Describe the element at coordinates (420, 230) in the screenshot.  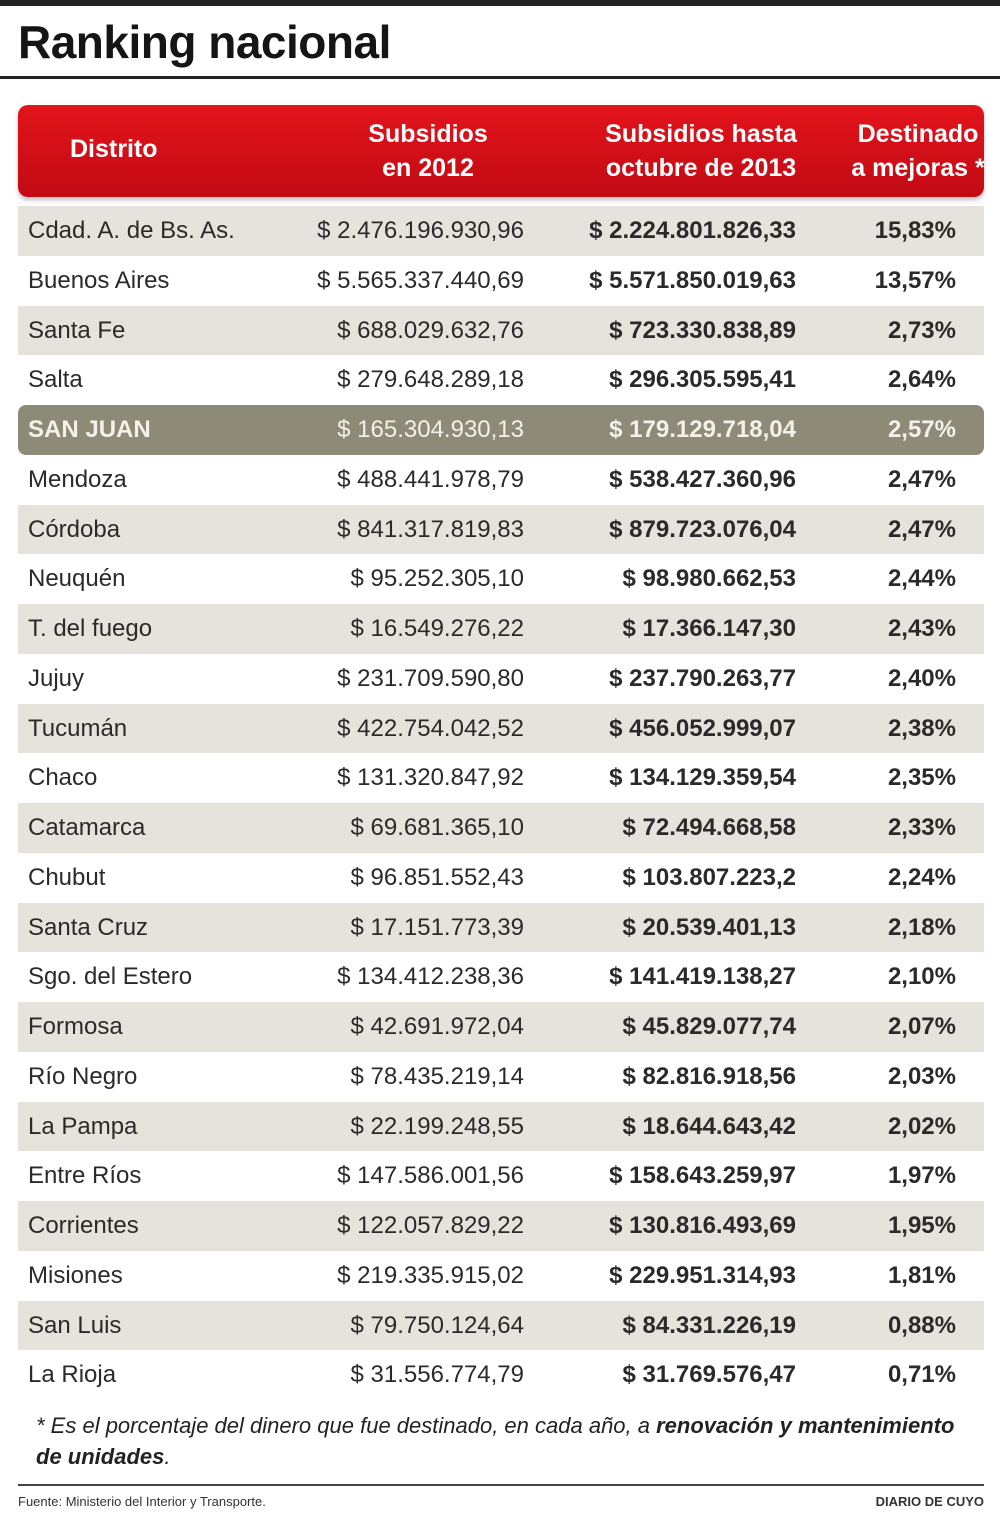
I see `cell-subsidios-2012: $ 2.476.196.930,96` at that location.